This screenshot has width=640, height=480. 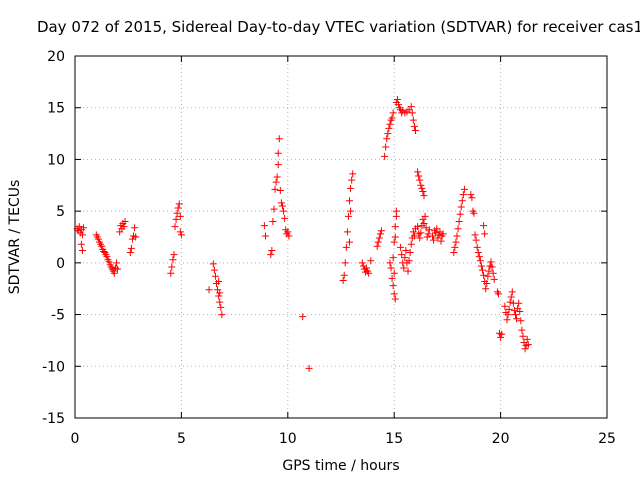 What do you see at coordinates (58, 316) in the screenshot?
I see `y-tick-label: -5` at bounding box center [58, 316].